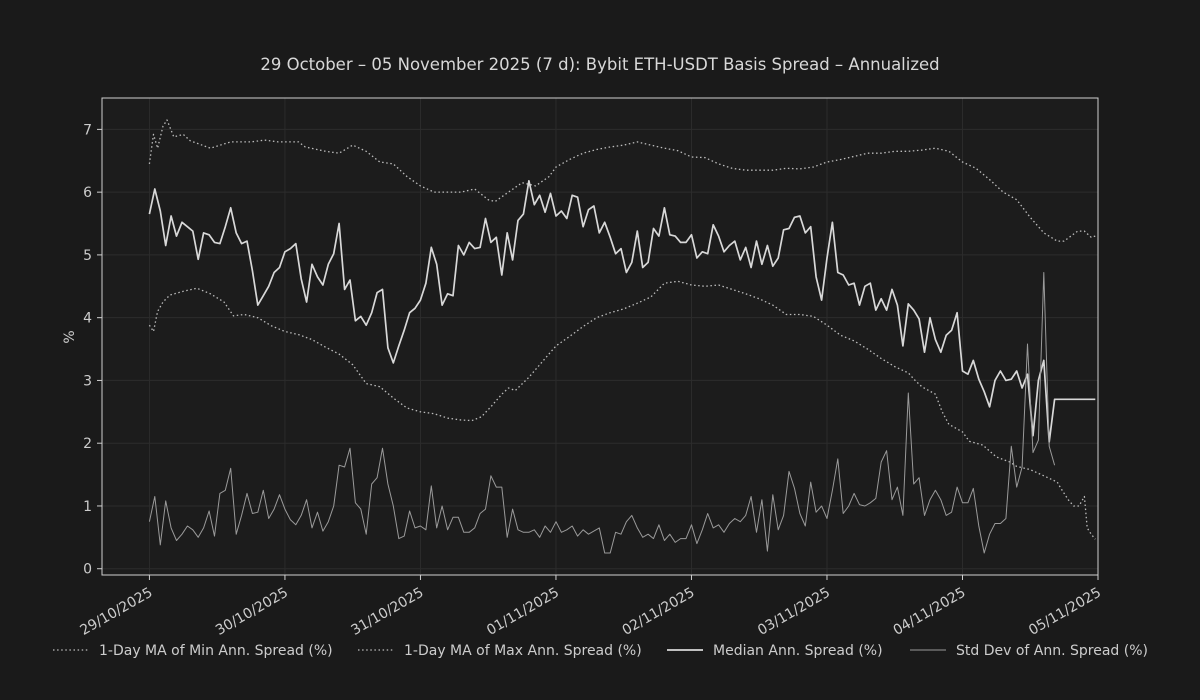 The width and height of the screenshot is (1200, 700). What do you see at coordinates (252, 612) in the screenshot?
I see `x-tick-label: 30/10/2025` at bounding box center [252, 612].